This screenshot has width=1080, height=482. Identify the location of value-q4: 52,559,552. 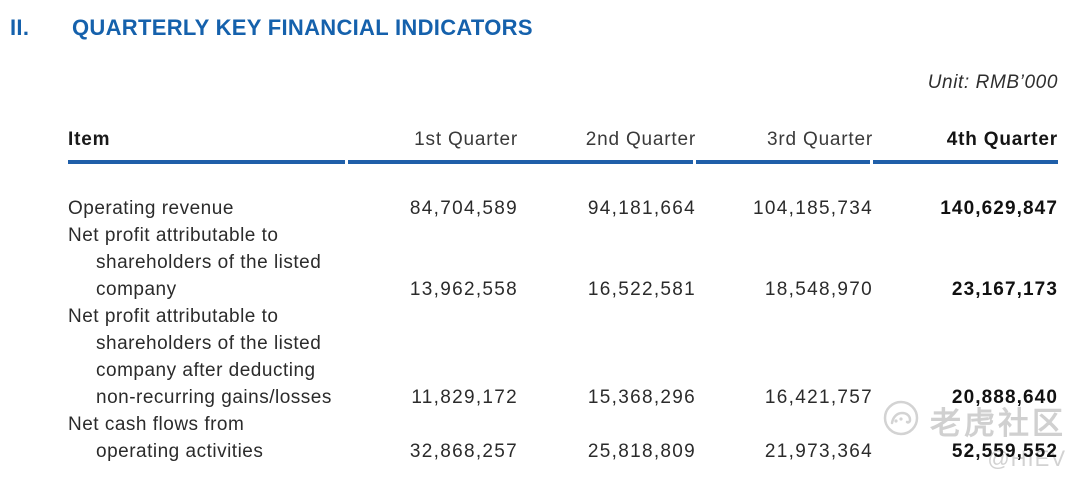
(1004, 451).